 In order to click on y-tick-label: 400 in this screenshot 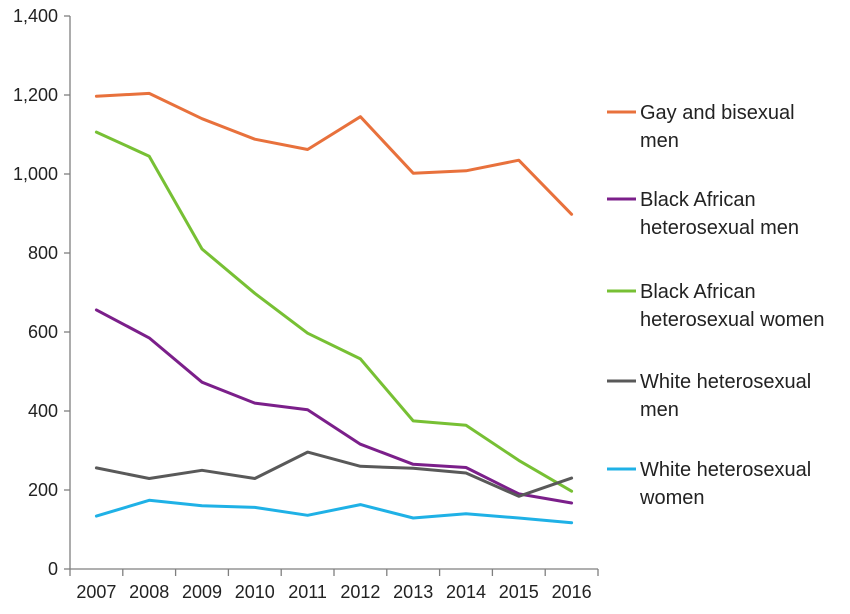, I will do `click(43, 411)`.